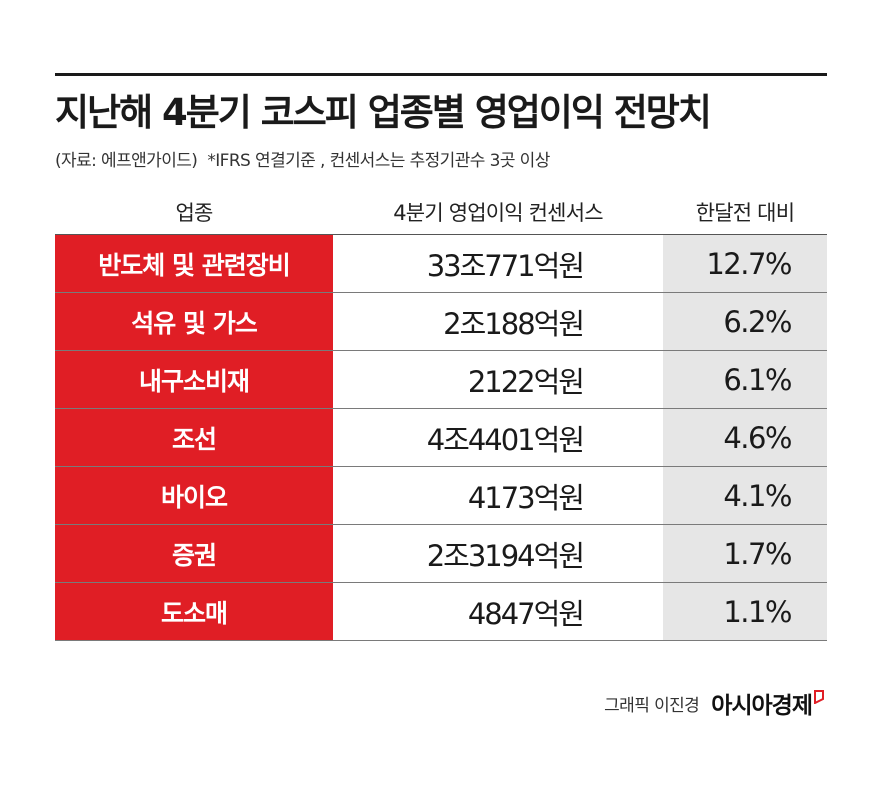  I want to click on table-row: 바이오 4173억원 4.1%, so click(441, 496).